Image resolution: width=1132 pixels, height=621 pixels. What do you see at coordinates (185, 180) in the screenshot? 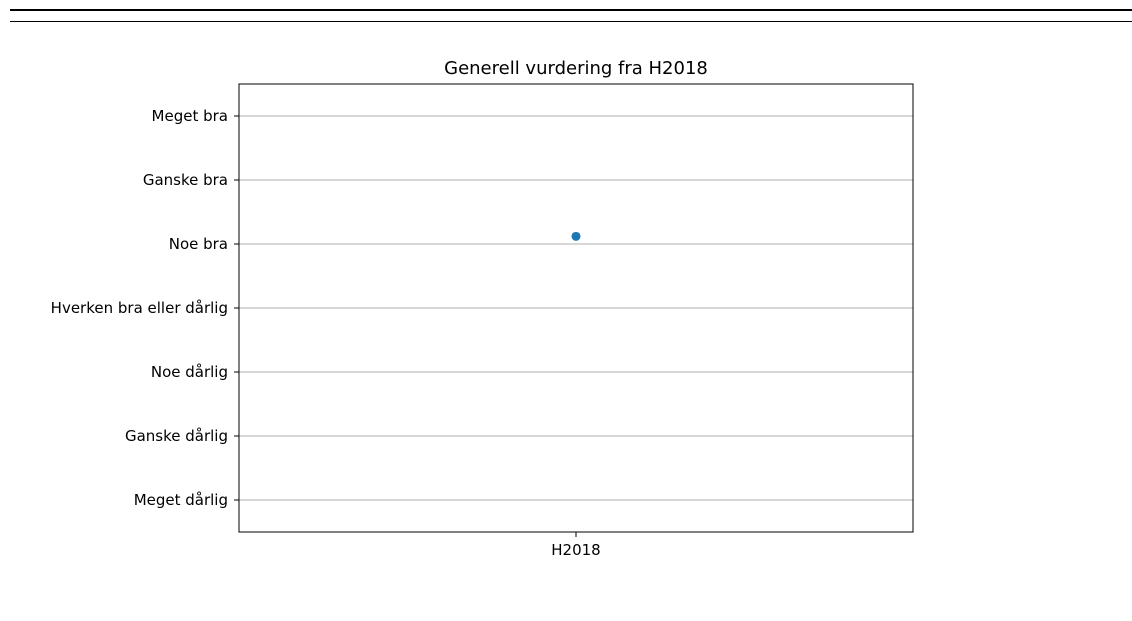
I see `y-tick-label: Ganske bra` at bounding box center [185, 180].